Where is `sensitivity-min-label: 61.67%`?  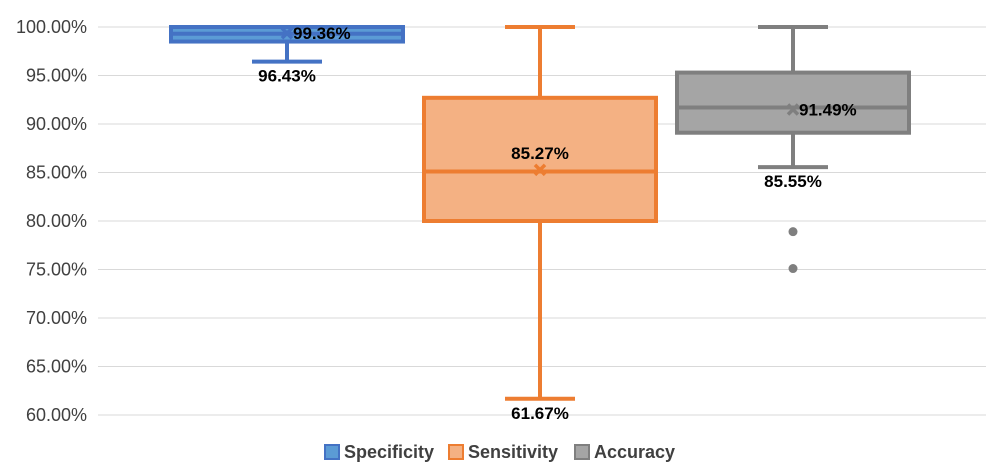
sensitivity-min-label: 61.67% is located at coordinates (540, 413).